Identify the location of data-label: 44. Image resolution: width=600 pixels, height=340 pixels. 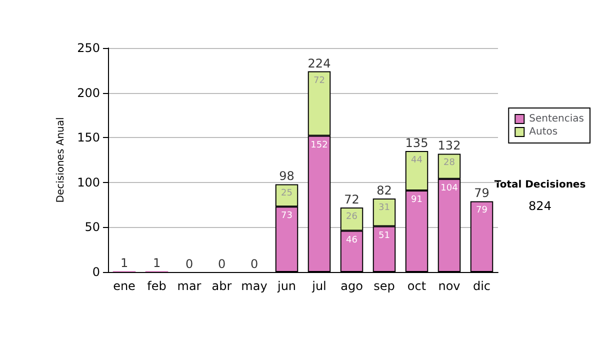
(417, 161).